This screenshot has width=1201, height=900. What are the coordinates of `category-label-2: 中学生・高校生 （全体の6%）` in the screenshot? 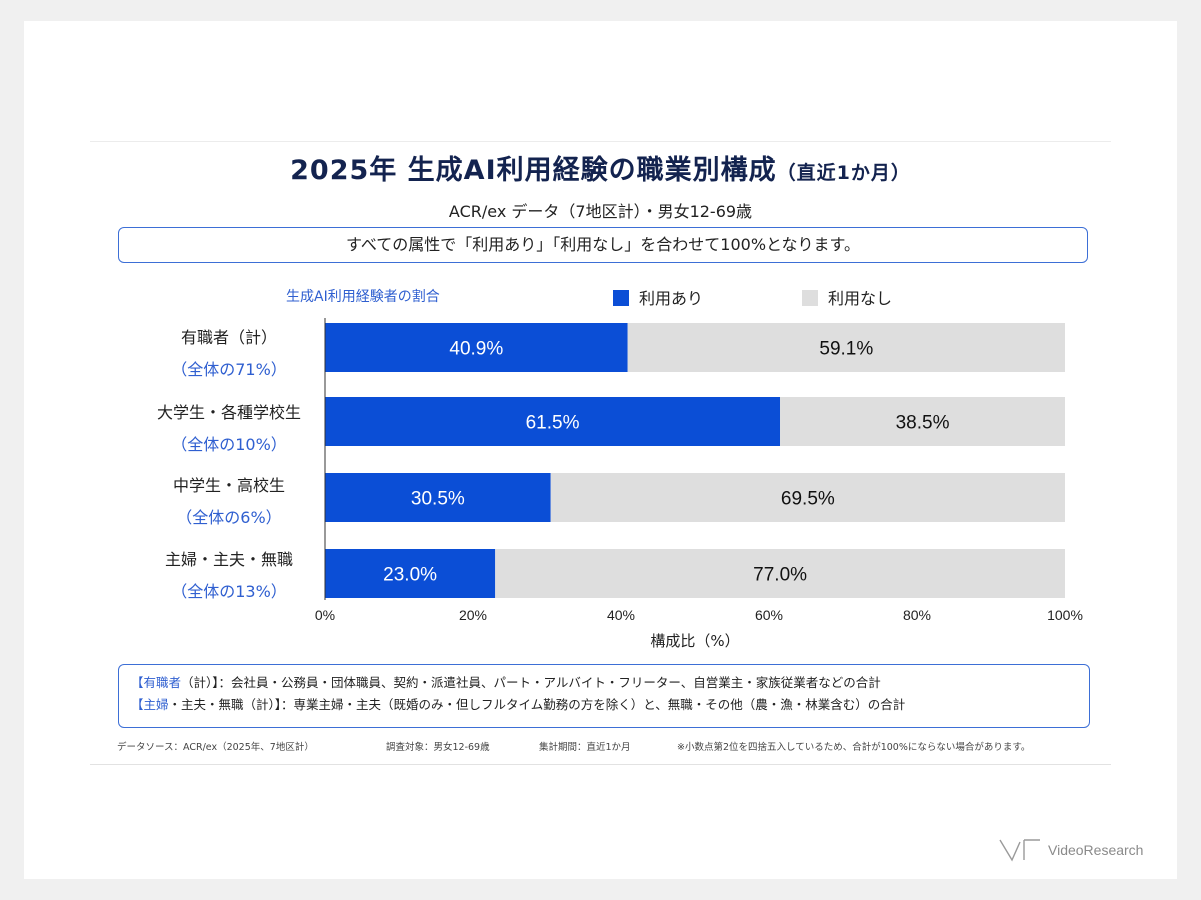 It's located at (229, 500).